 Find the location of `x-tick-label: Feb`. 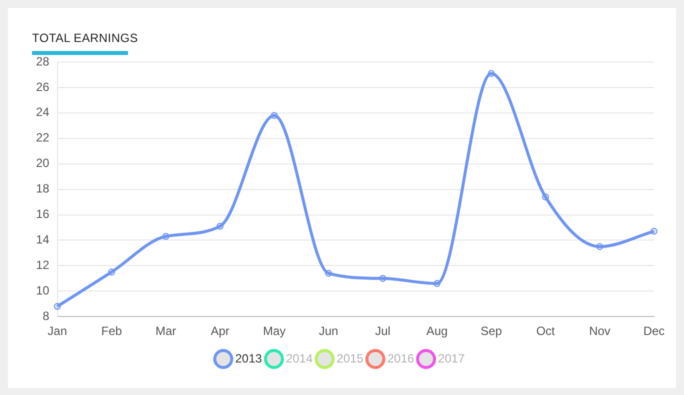

x-tick-label: Feb is located at coordinates (111, 331).